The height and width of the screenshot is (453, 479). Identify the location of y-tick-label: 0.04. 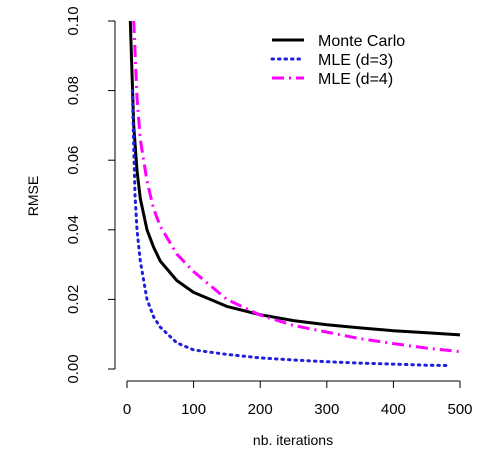
(73, 229).